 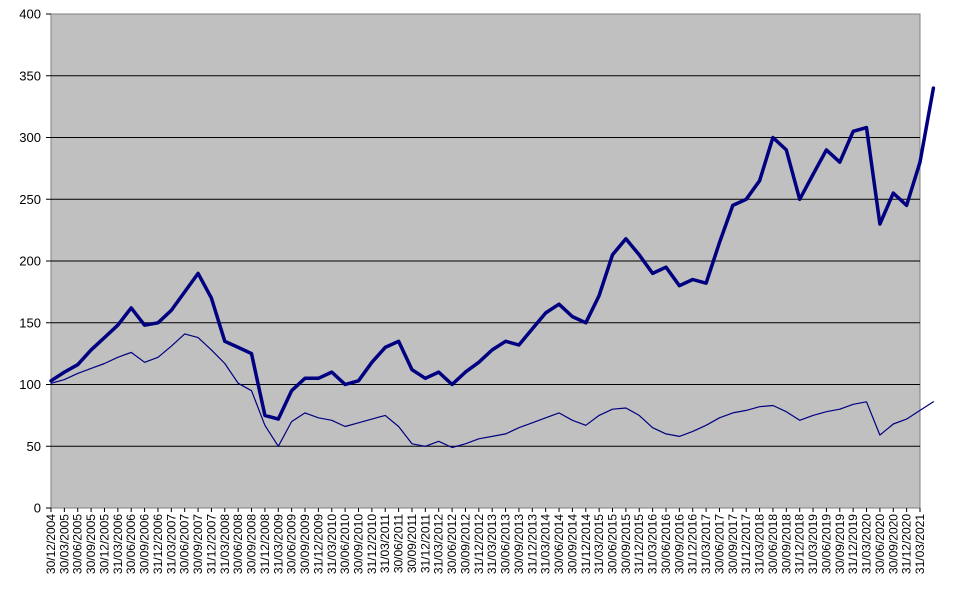 I want to click on y-tick-label: 150, so click(x=30, y=322).